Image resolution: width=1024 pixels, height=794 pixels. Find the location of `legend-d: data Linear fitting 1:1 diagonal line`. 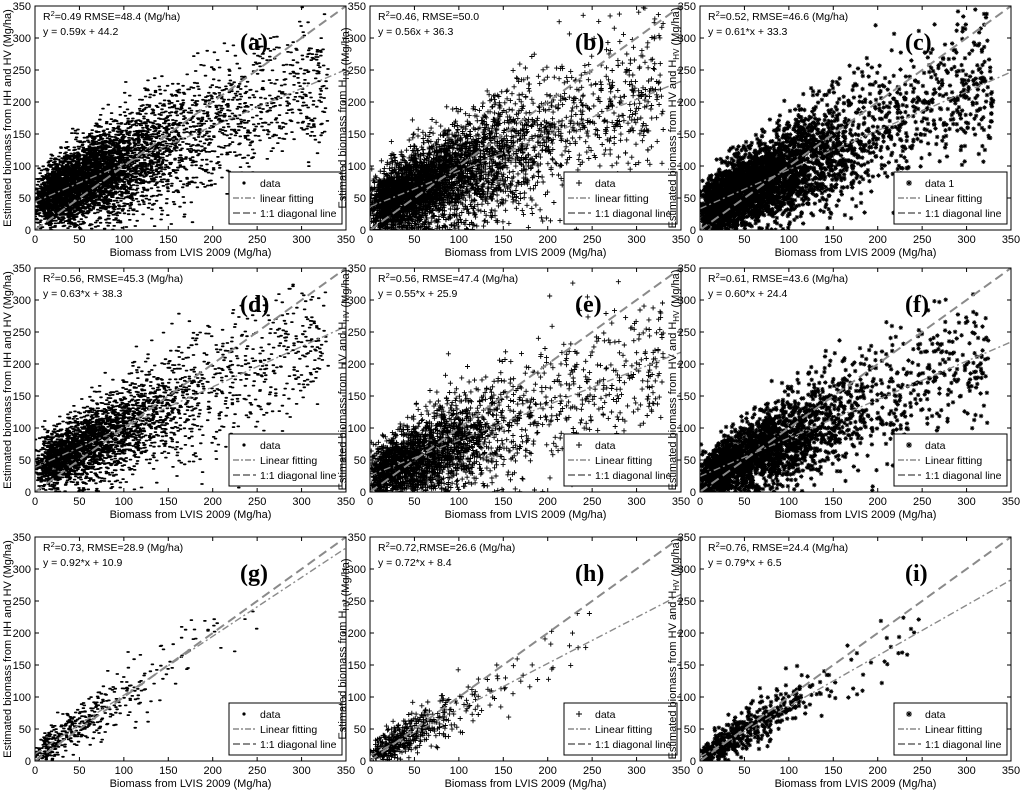

legend-d: data Linear fitting 1:1 diagonal line is located at coordinates (285, 460).